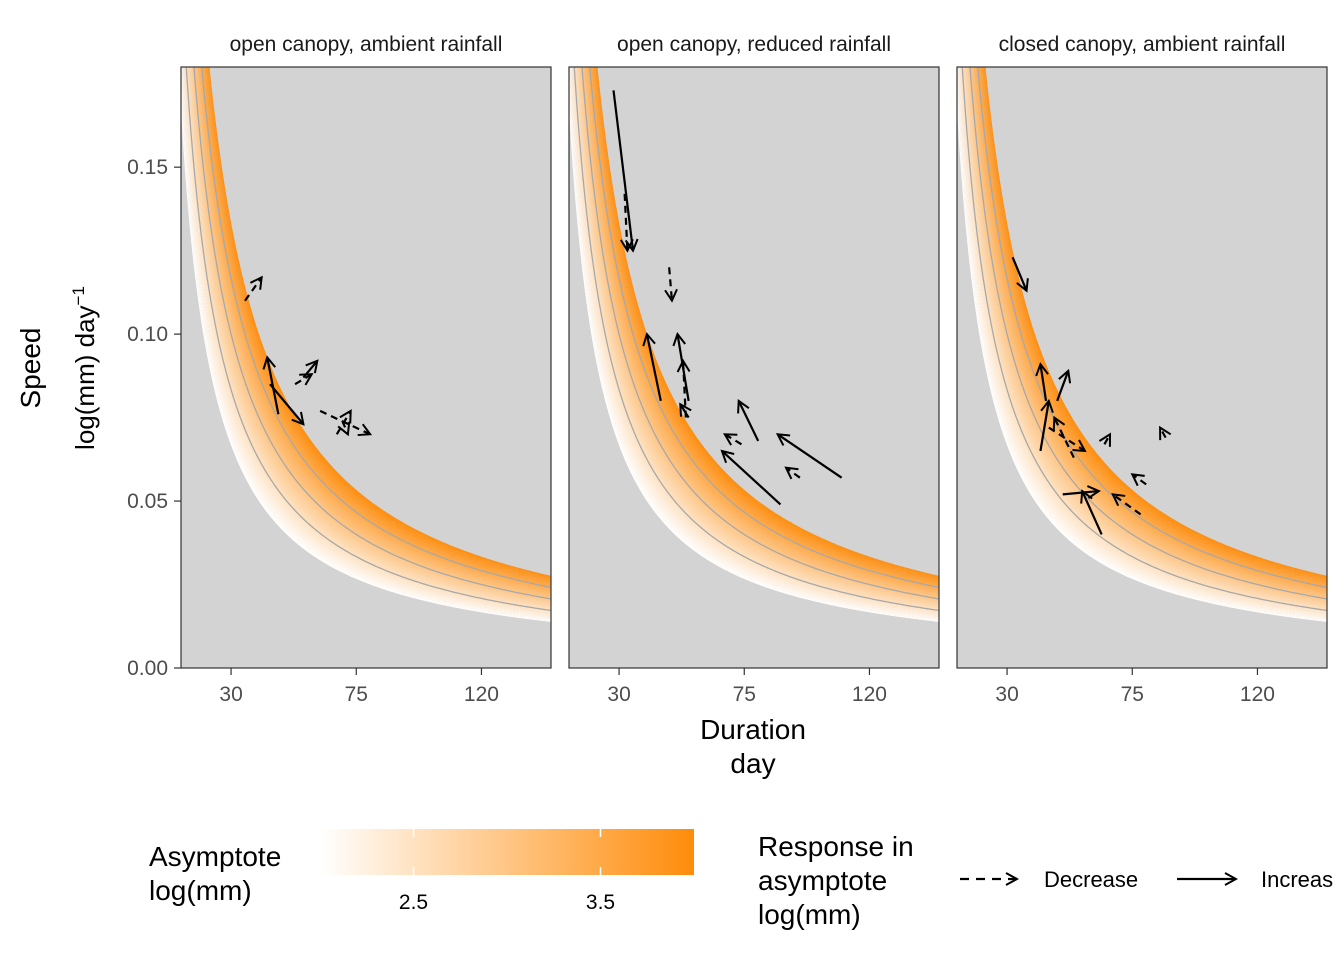 Image resolution: width=1344 pixels, height=960 pixels. Describe the element at coordinates (78, 295) in the screenshot. I see `y-axis-units-sup: −1` at that location.